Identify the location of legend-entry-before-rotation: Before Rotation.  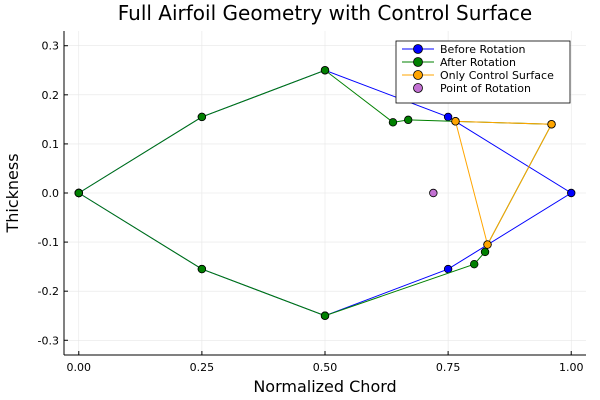
(463, 49).